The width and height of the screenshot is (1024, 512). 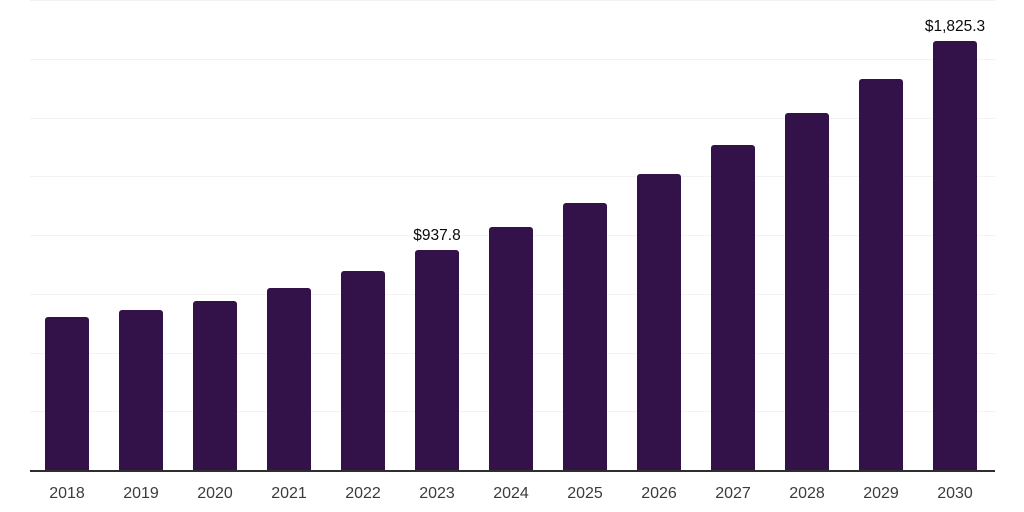 What do you see at coordinates (585, 493) in the screenshot?
I see `x-tick-2025: 2025` at bounding box center [585, 493].